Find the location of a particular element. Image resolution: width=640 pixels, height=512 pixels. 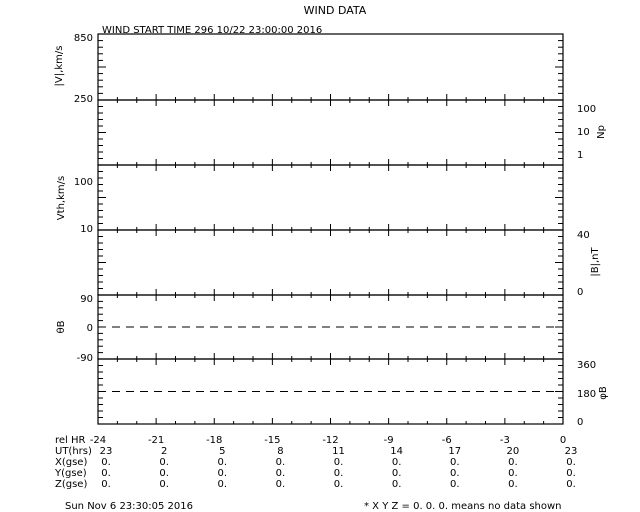

x_ticks-label: -6 is located at coordinates (447, 440).